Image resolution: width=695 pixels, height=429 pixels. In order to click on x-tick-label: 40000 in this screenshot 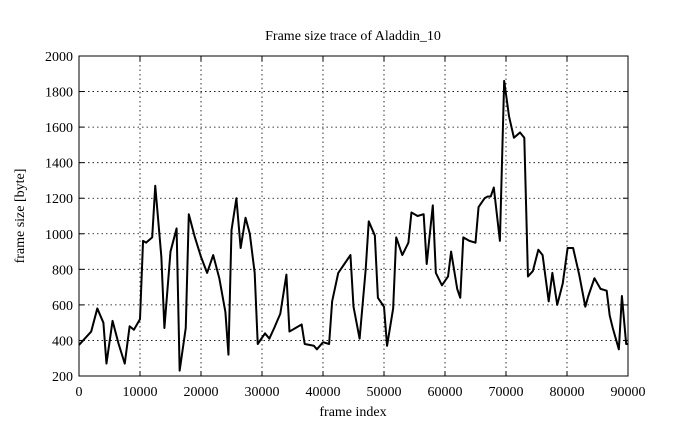, I will do `click(323, 392)`.